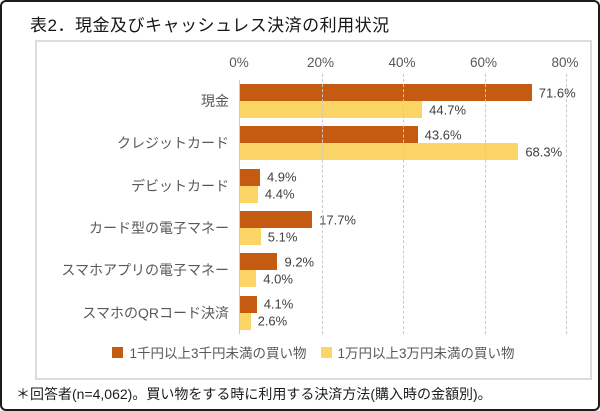 The width and height of the screenshot is (600, 411). Describe the element at coordinates (337, 220) in the screenshot. I see `value-label: 17.7%` at that location.